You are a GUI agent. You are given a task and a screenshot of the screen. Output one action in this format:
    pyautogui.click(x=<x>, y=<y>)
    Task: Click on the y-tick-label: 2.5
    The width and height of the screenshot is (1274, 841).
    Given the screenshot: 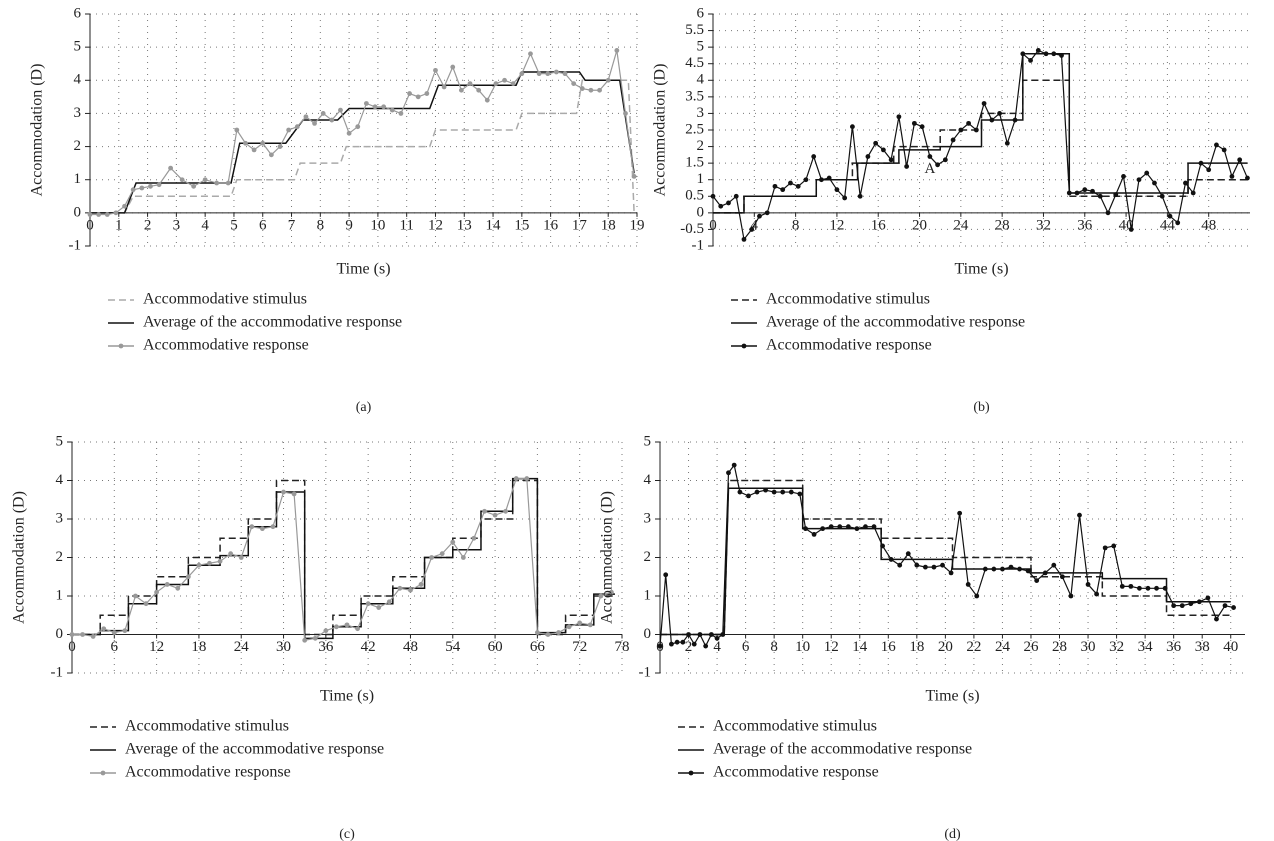 What is the action you would take?
    pyautogui.click(x=694, y=129)
    